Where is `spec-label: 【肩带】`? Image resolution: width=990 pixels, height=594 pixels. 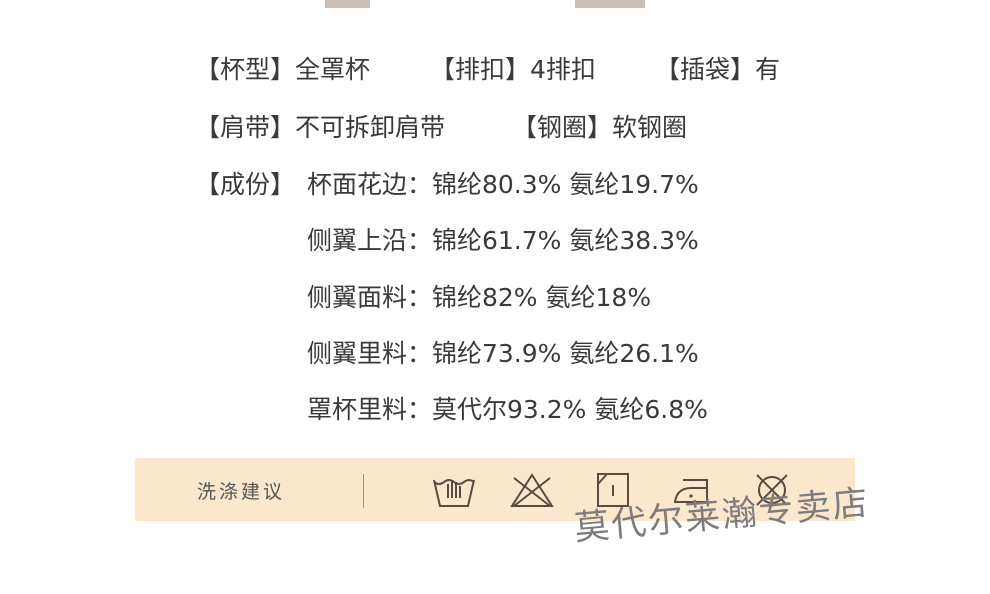 spec-label: 【肩带】 is located at coordinates (245, 127).